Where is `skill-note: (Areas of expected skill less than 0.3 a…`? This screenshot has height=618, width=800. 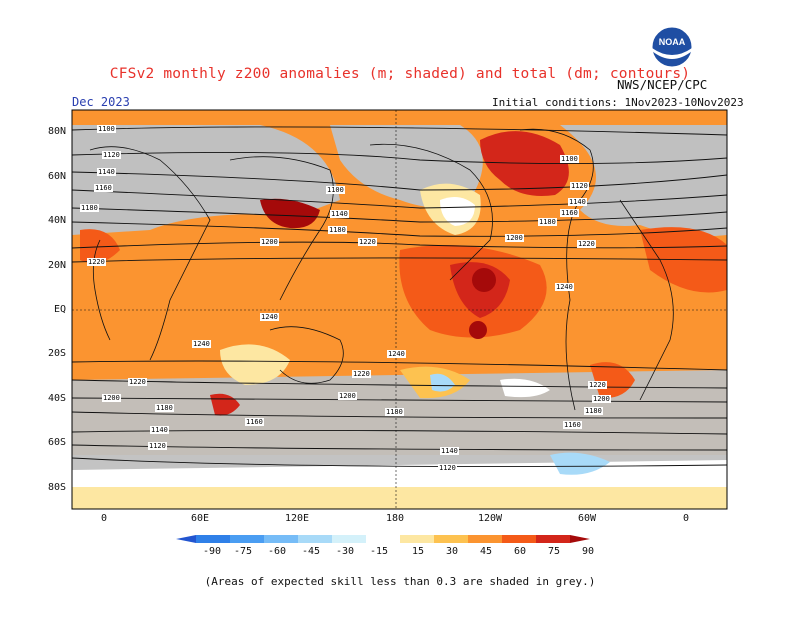 skill-note: (Areas of expected skill less than 0.3 a… is located at coordinates (400, 581).